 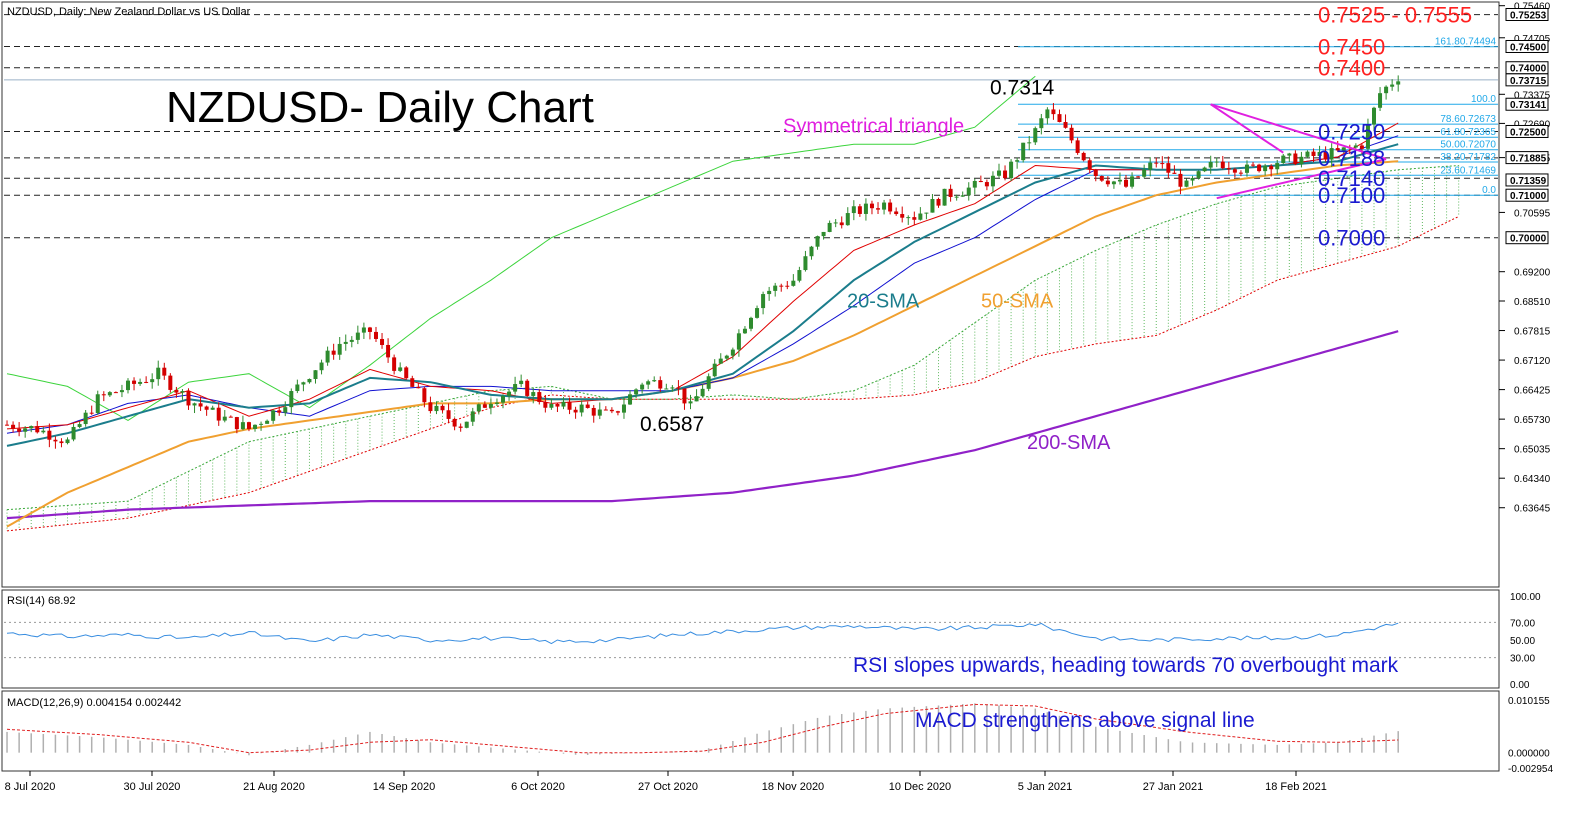 I want to click on fib-label: 61.80.72365, so click(x=1468, y=132).